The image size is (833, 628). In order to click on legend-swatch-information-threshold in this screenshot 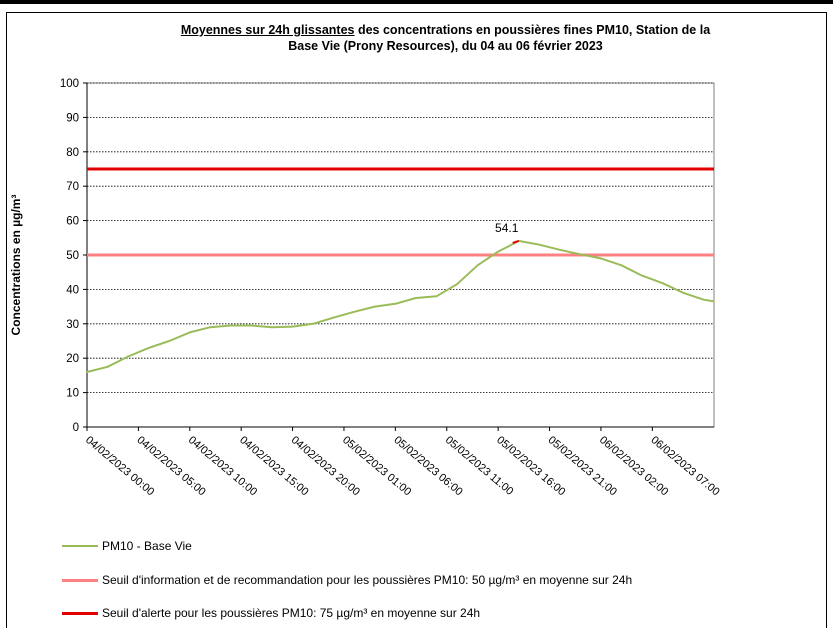, I will do `click(80, 580)`.